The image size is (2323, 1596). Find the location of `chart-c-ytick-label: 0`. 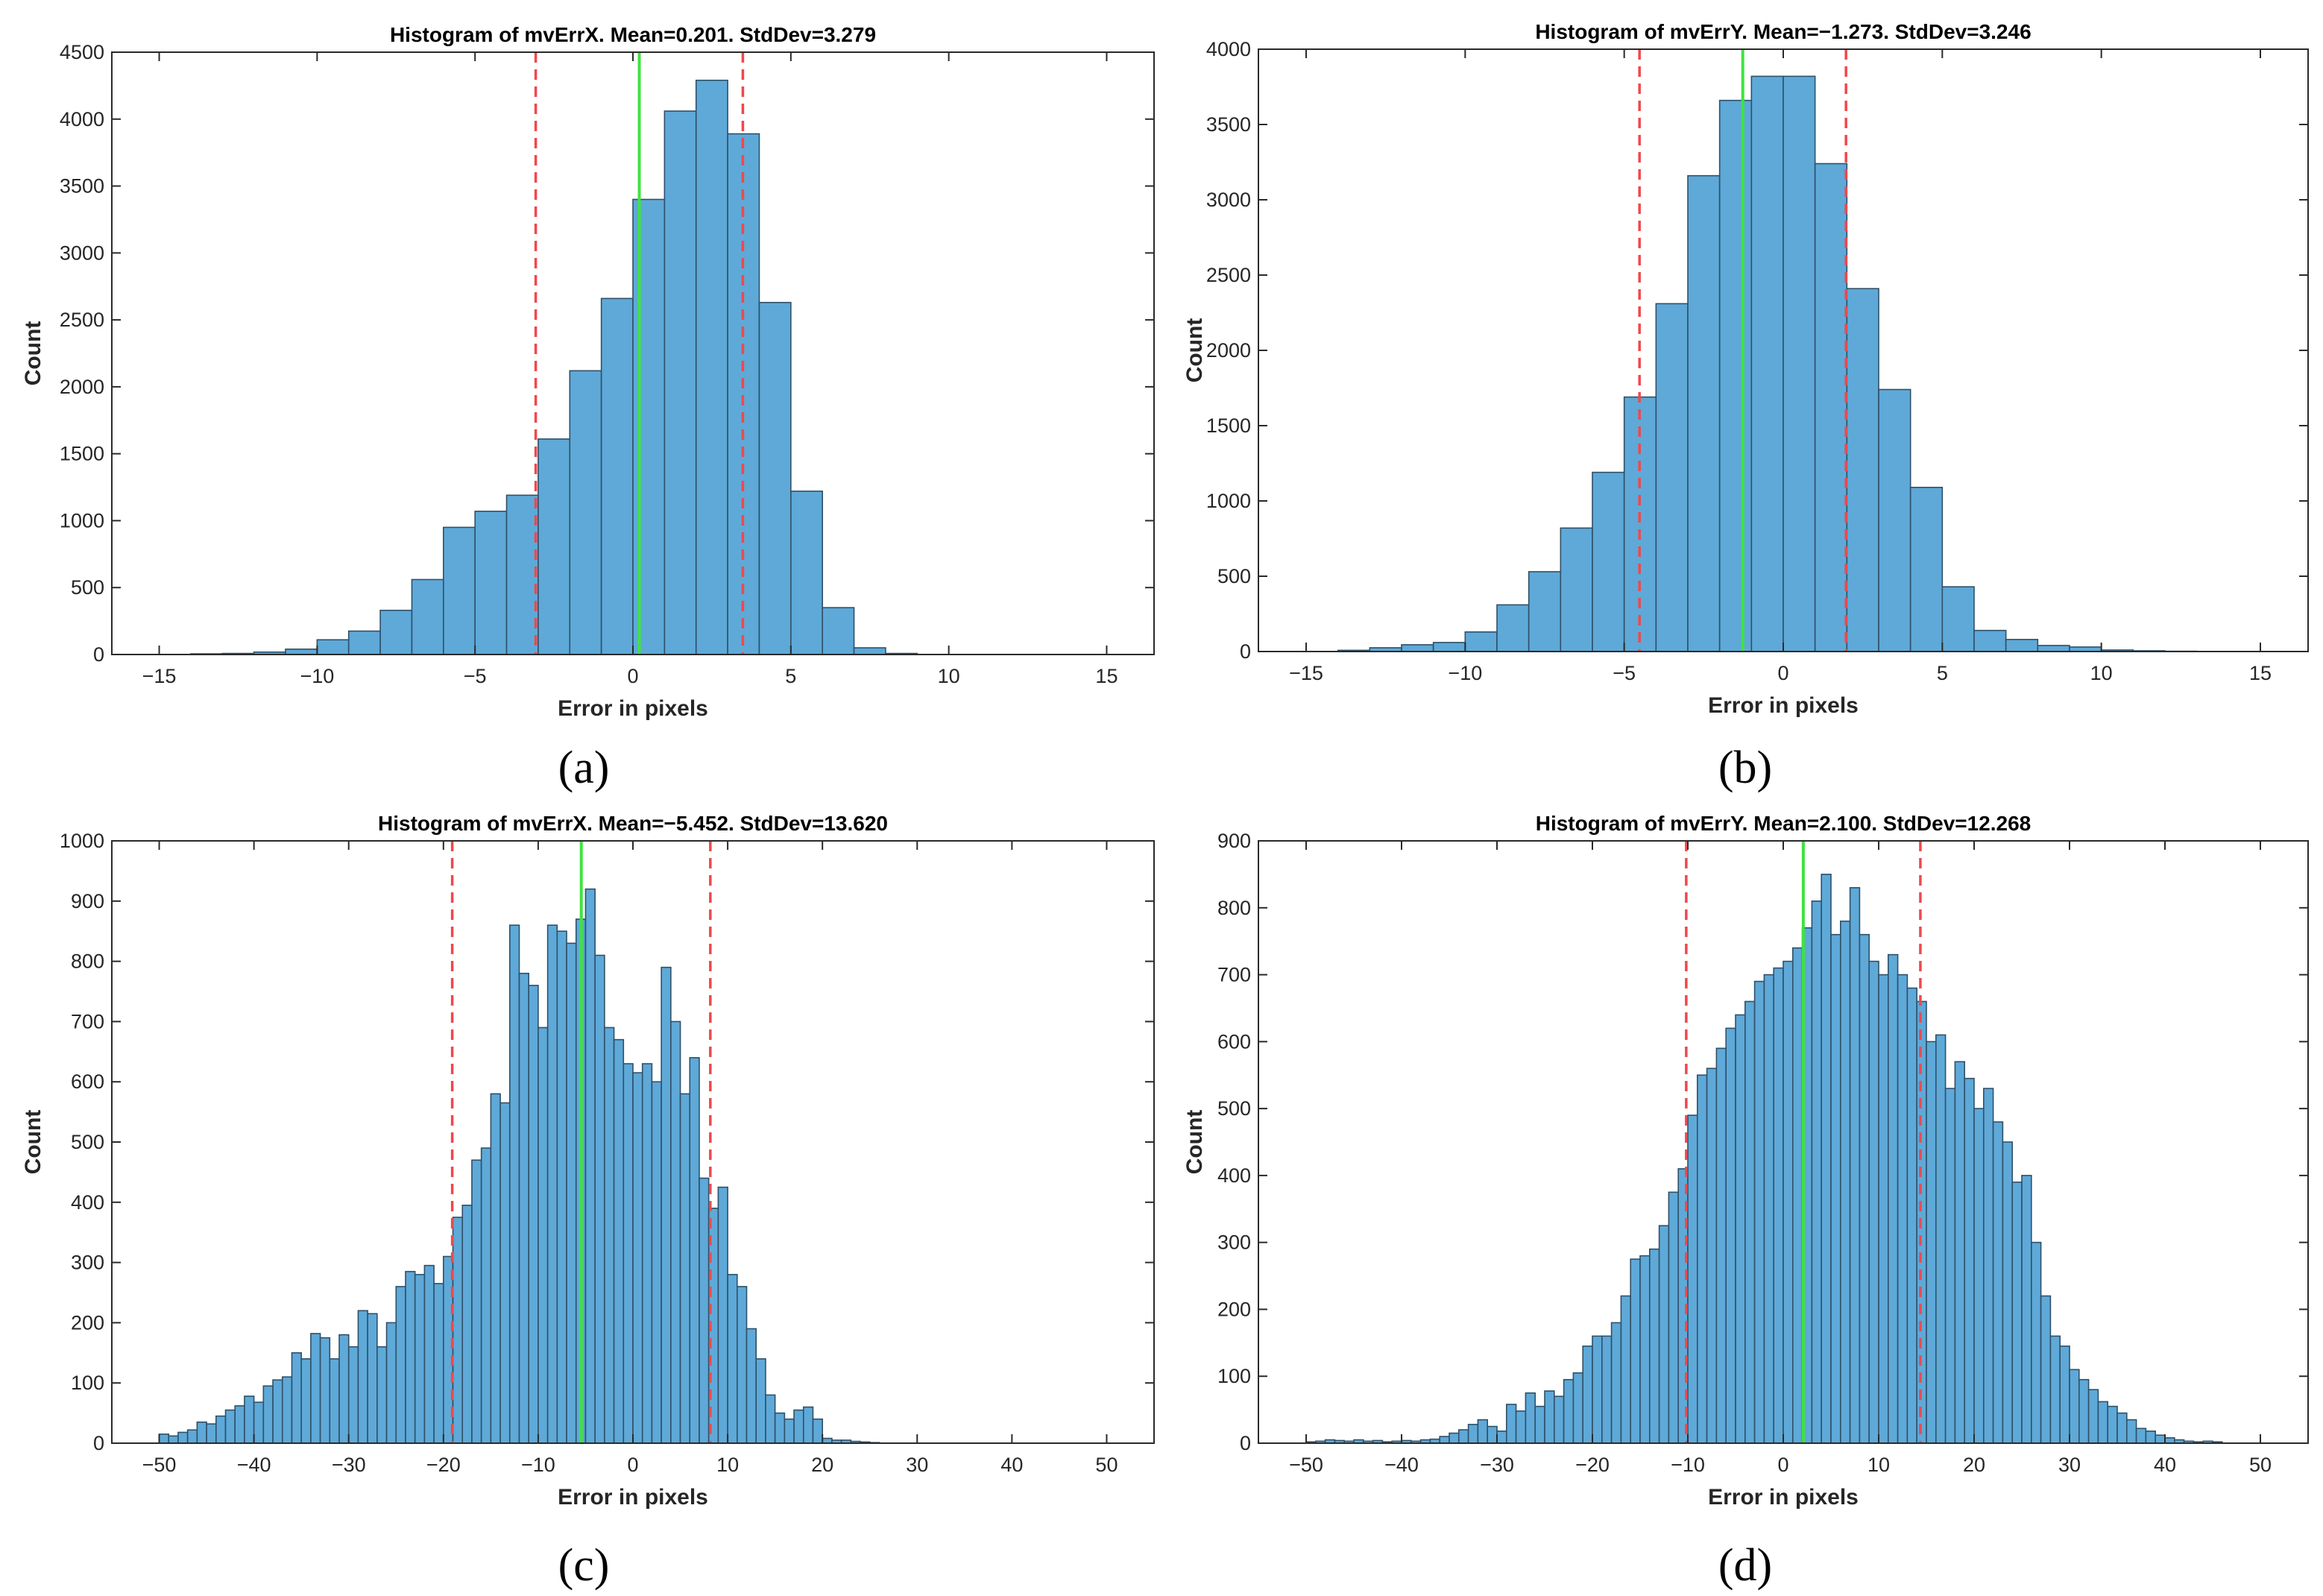

chart-c-ytick-label: 0 is located at coordinates (98, 1443).